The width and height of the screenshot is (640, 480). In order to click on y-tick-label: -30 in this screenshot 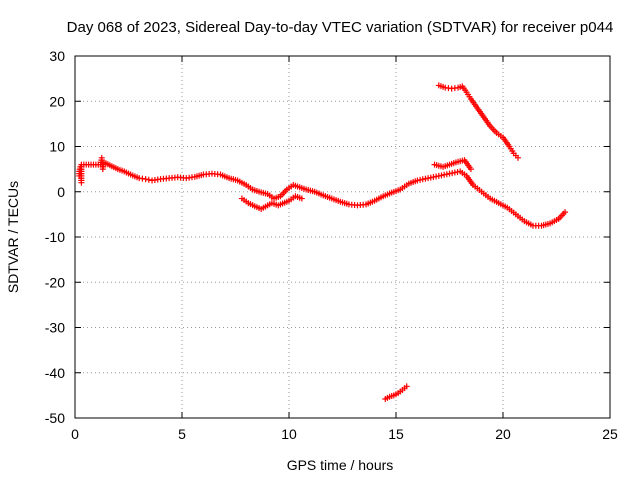, I will do `click(55, 328)`.